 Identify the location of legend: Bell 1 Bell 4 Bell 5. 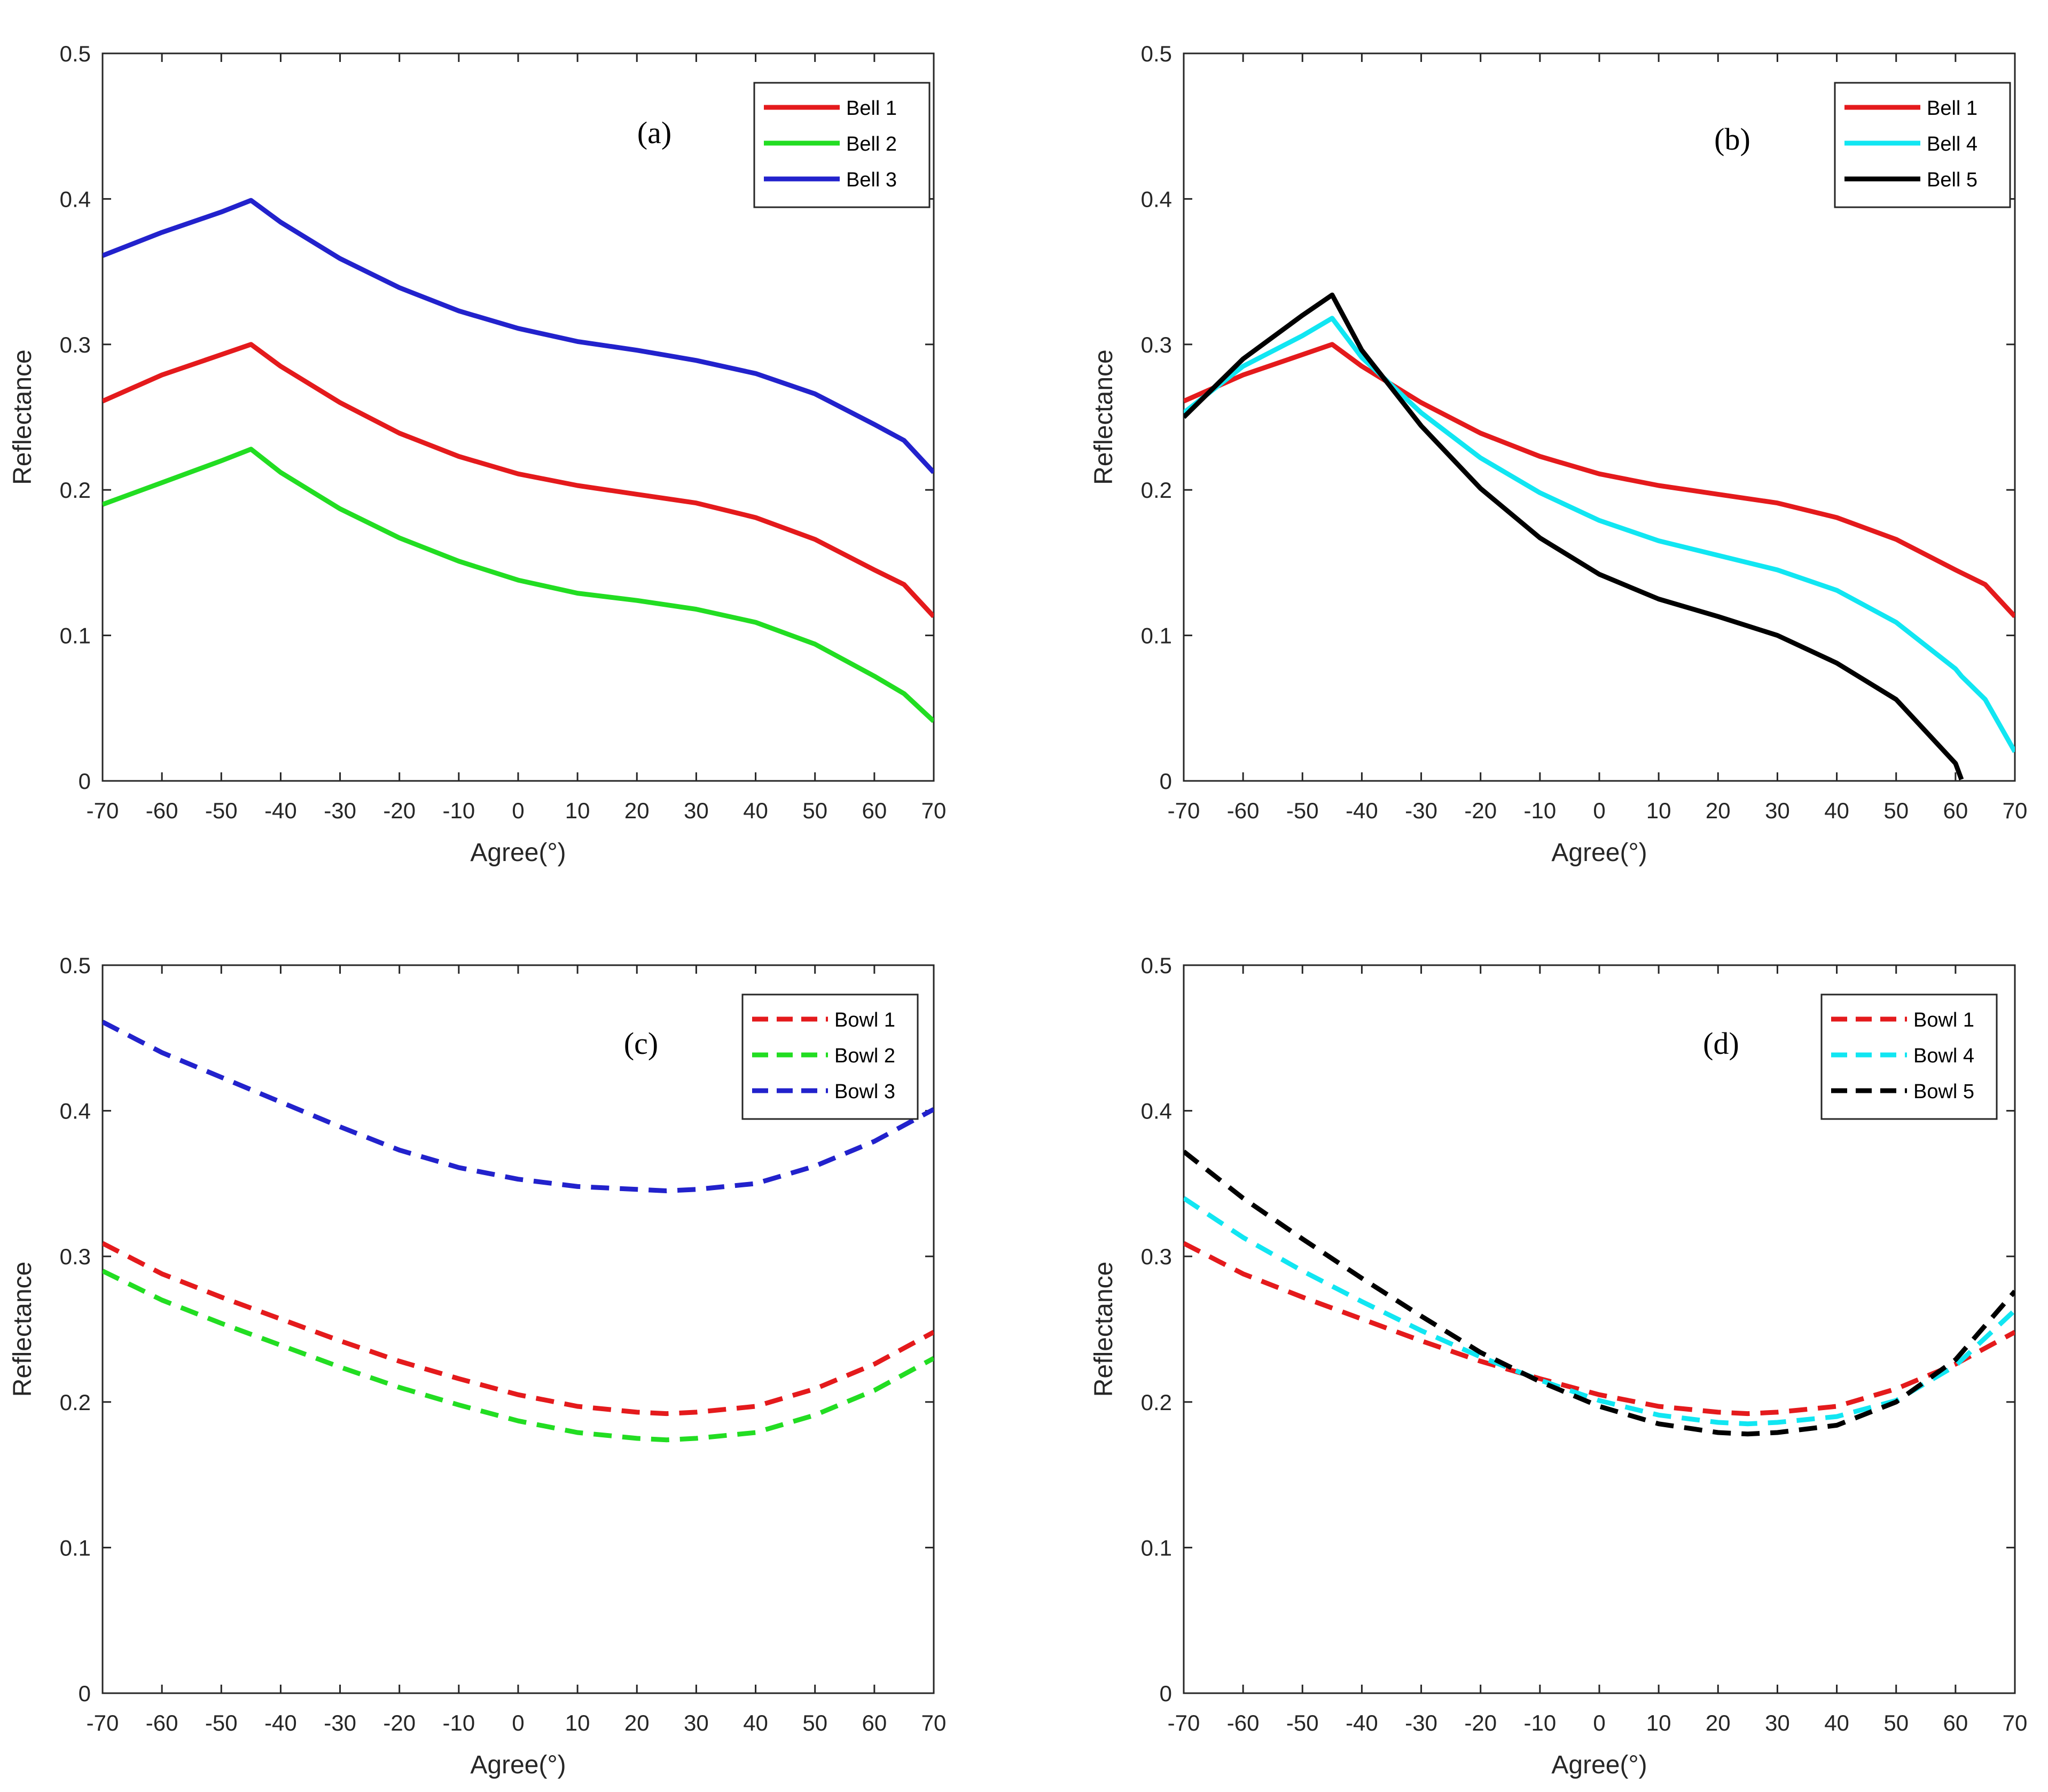
(1922, 145).